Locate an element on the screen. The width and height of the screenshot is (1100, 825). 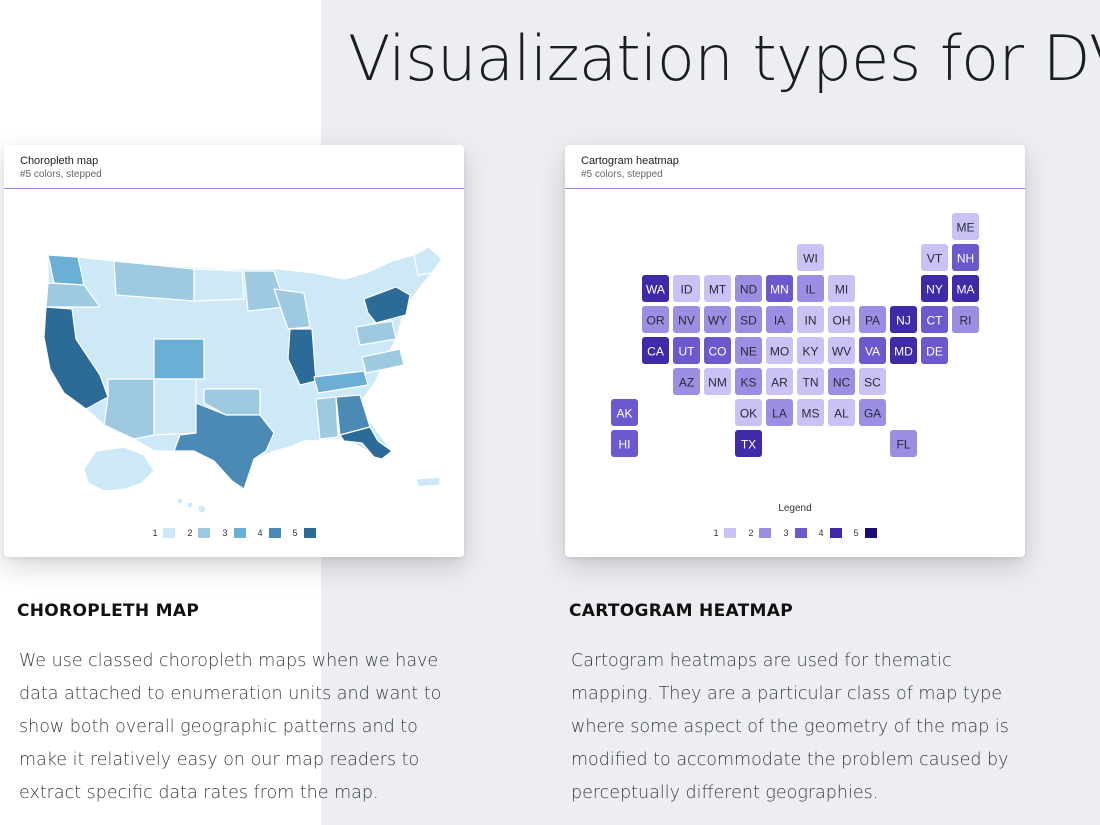
tile-me: ME is located at coordinates (965, 226).